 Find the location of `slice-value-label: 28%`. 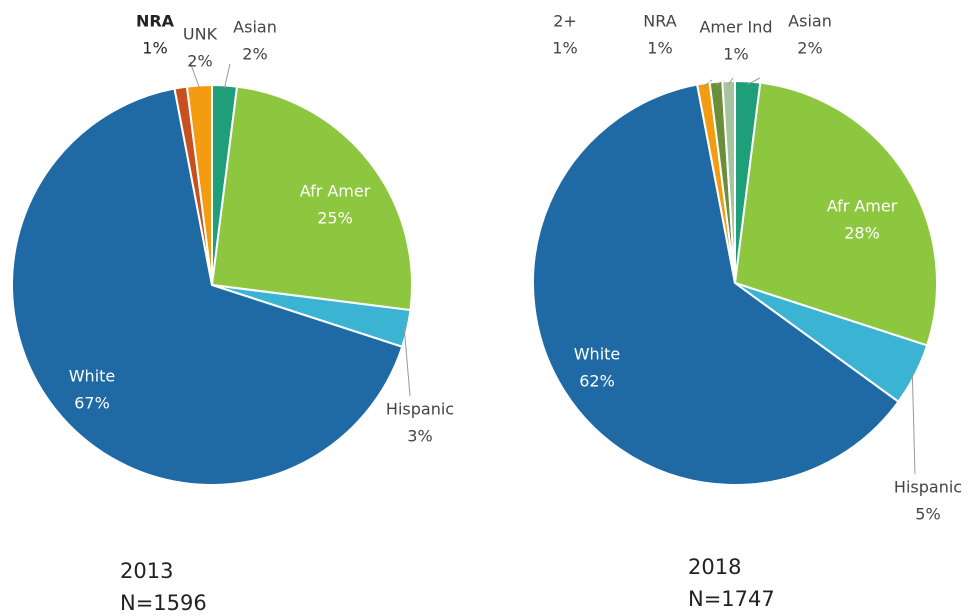

slice-value-label: 28% is located at coordinates (862, 233).